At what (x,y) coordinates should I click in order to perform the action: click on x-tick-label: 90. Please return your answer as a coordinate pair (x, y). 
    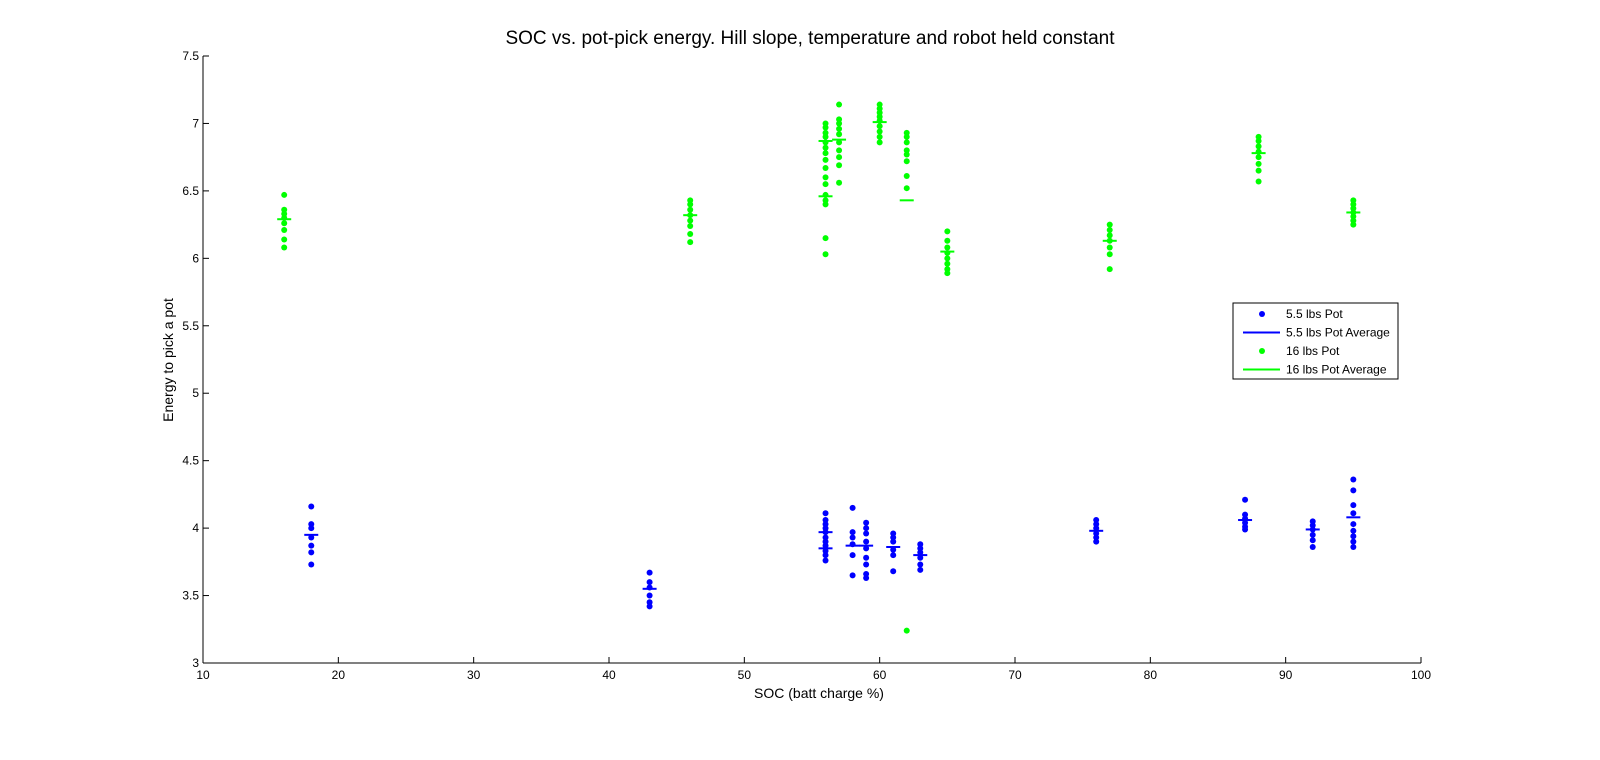
    Looking at the image, I should click on (1286, 675).